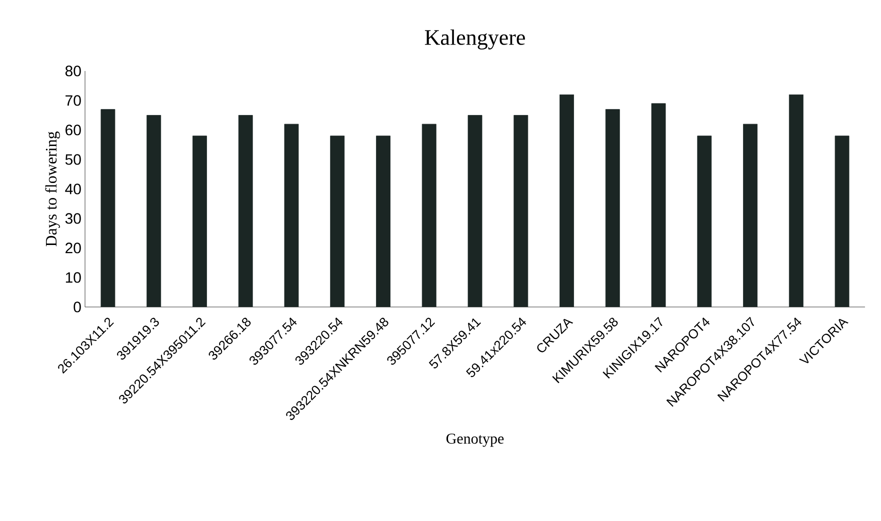 This screenshot has height=521, width=881. What do you see at coordinates (77, 307) in the screenshot?
I see `y-tick-label: 0` at bounding box center [77, 307].